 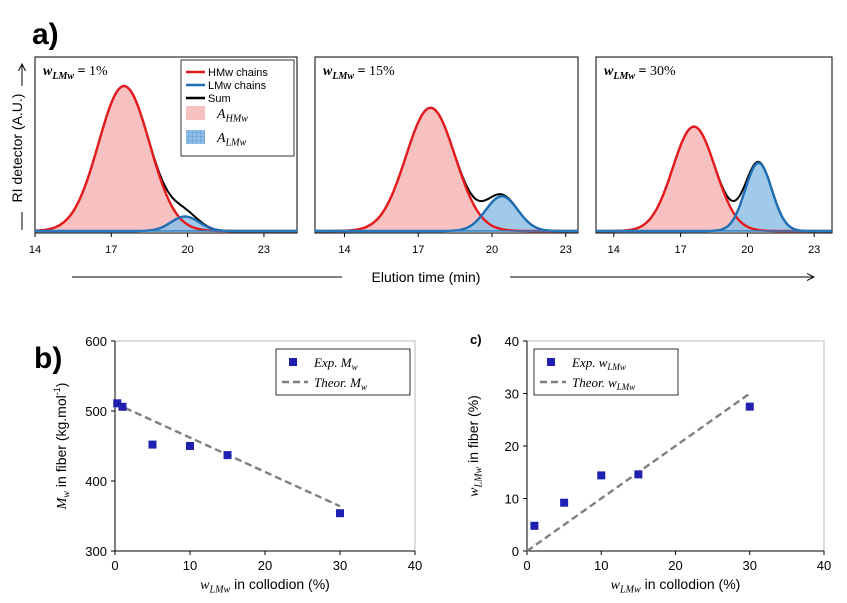 I want to click on panel-label-c: c), so click(x=476, y=339).